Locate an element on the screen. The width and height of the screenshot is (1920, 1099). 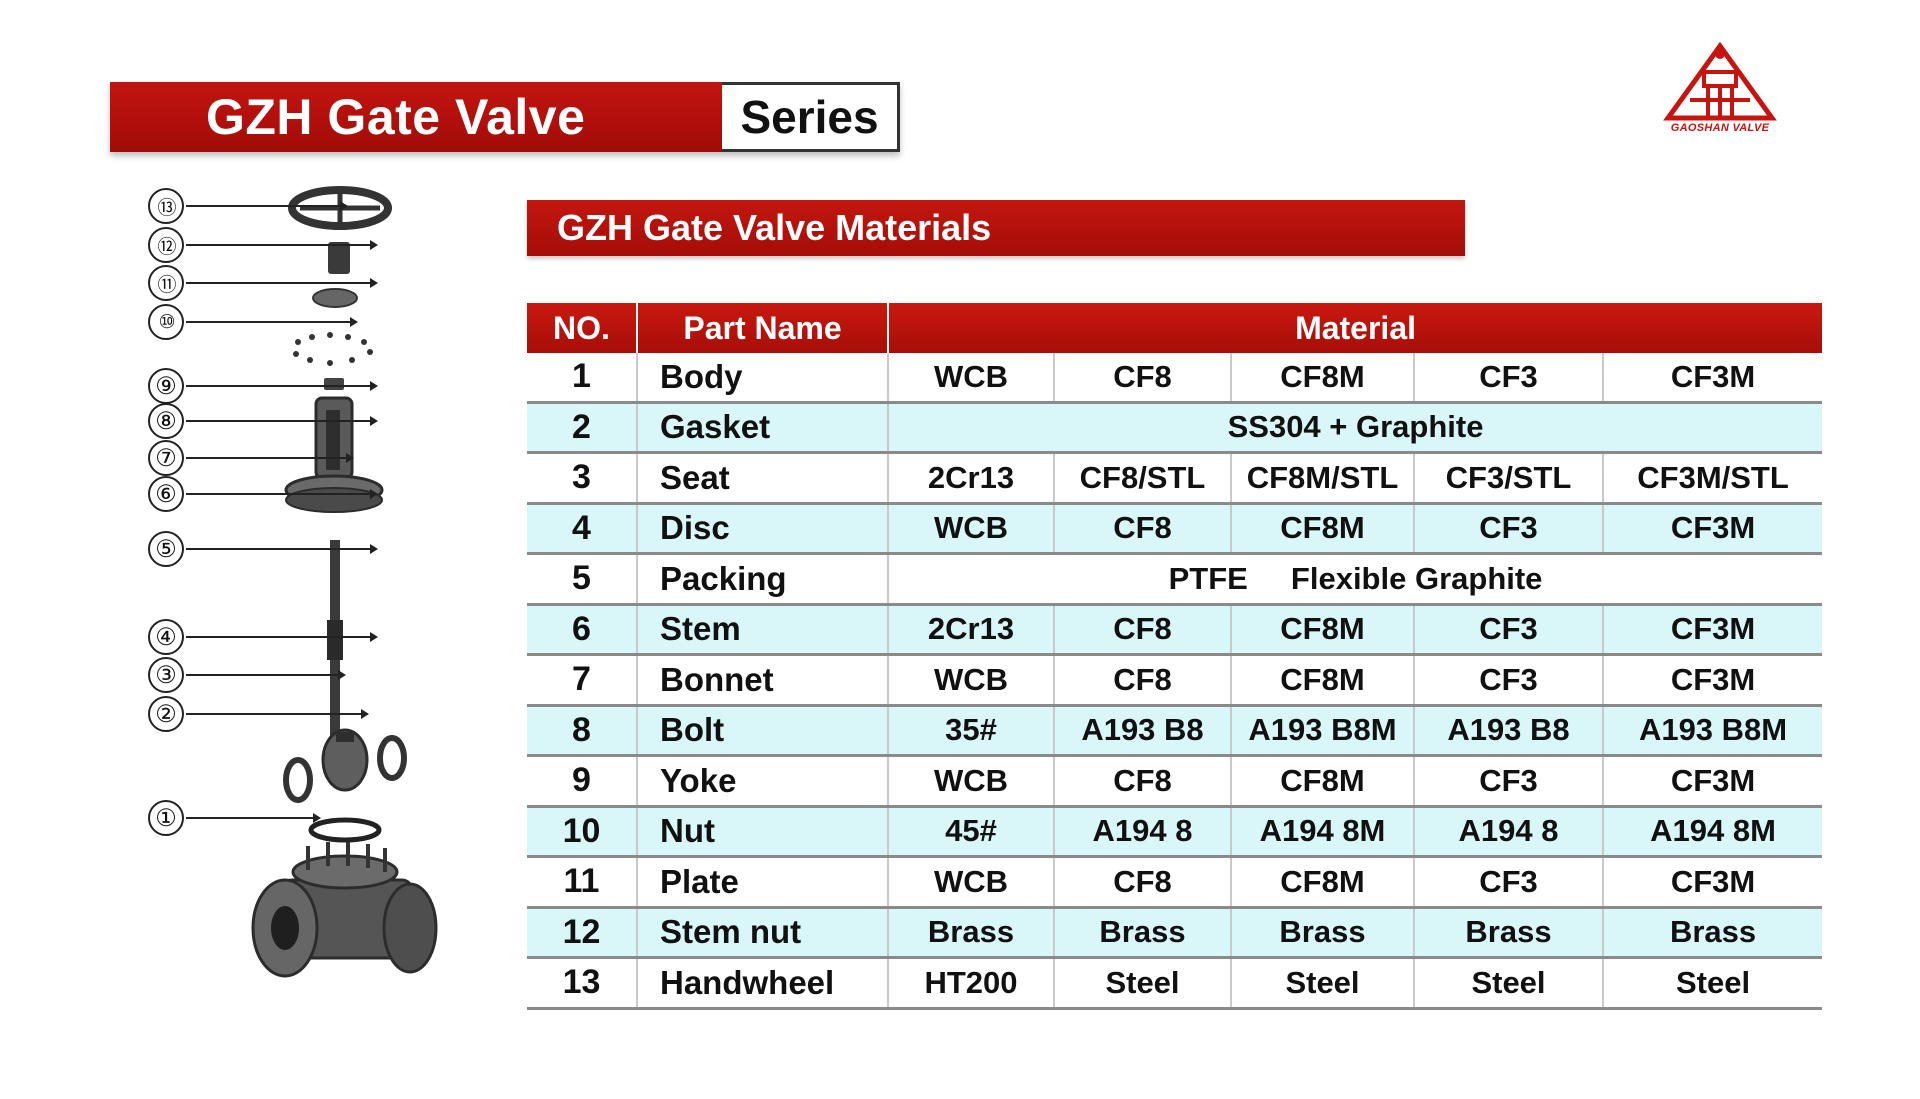
material-cell: 35# is located at coordinates (971, 731).